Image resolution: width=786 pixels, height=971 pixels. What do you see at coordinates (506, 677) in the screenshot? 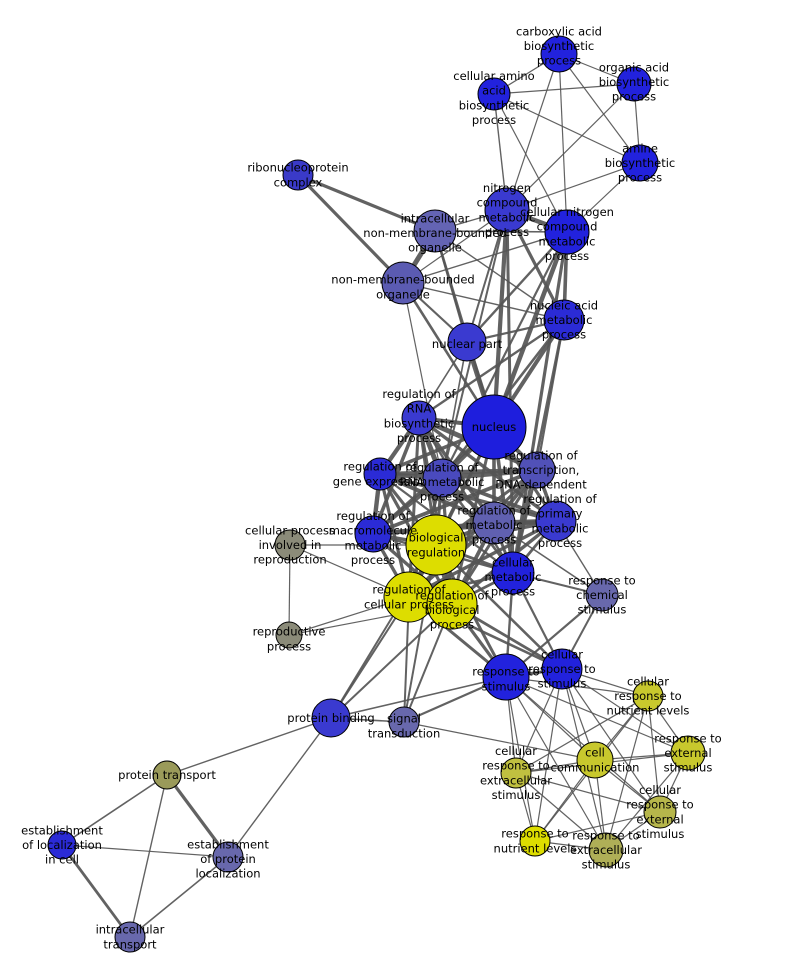
I see `graph-node-response-to-stimulus` at bounding box center [506, 677].